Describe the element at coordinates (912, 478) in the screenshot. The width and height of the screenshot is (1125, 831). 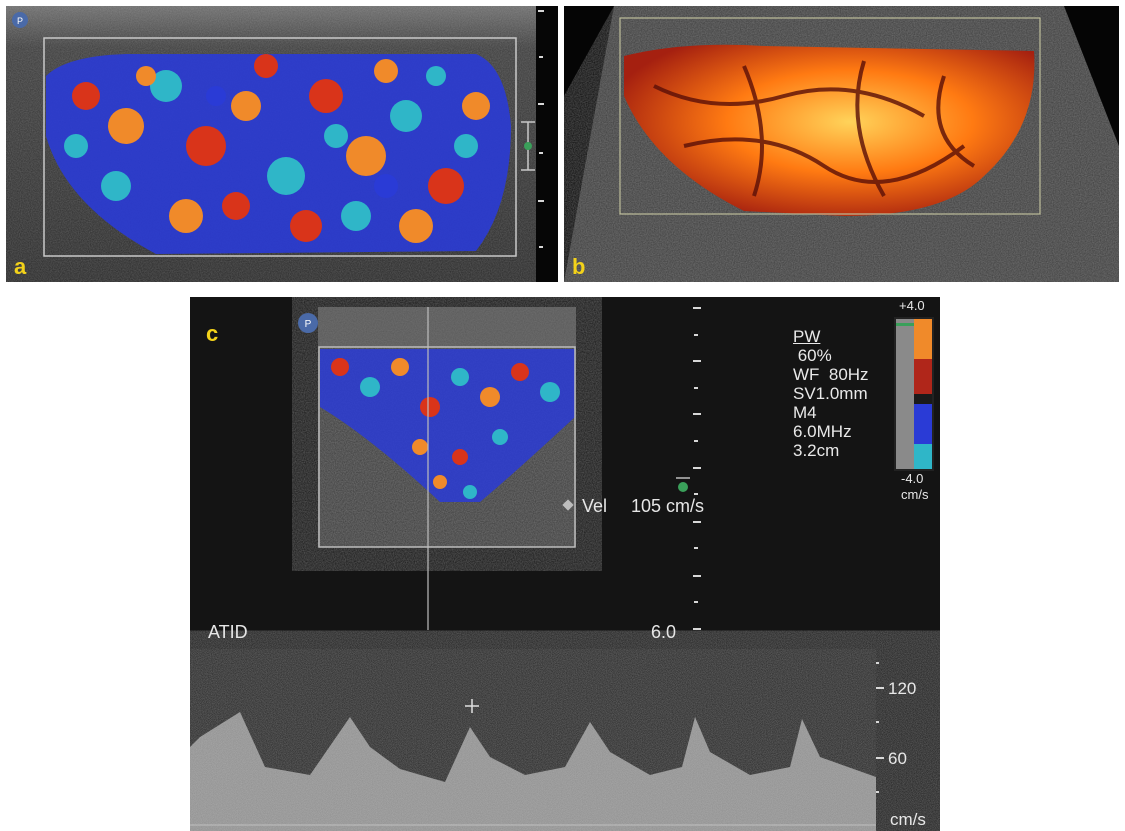
I see `colorbar-bottom-value: -4.0` at that location.